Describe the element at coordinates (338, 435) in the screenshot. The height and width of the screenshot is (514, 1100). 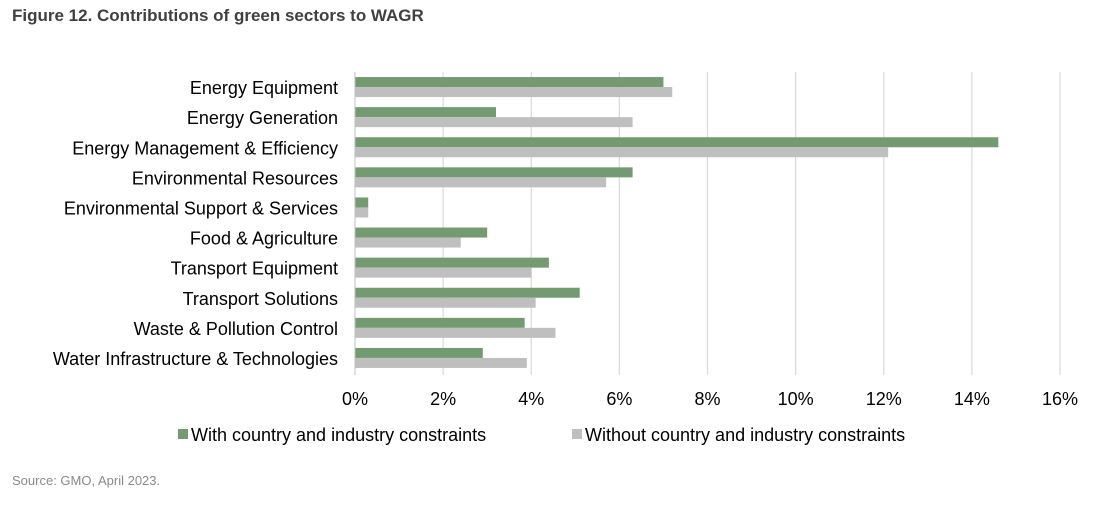
I see `legend-label: With country and industry constraints` at that location.